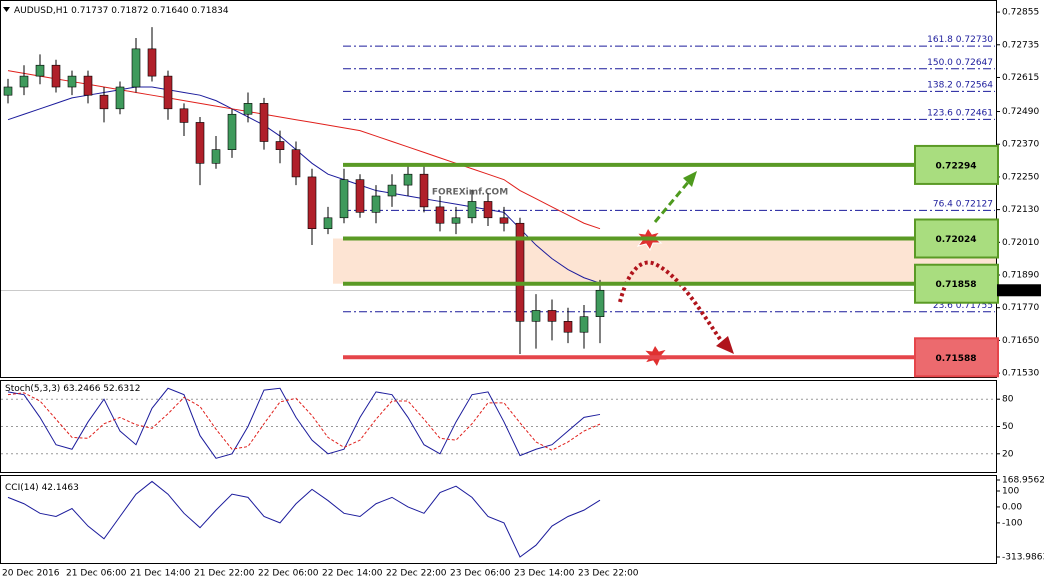 Image resolution: width=1044 pixels, height=584 pixels. Describe the element at coordinates (974, 113) in the screenshot. I see `fib-price: 0.72461` at that location.